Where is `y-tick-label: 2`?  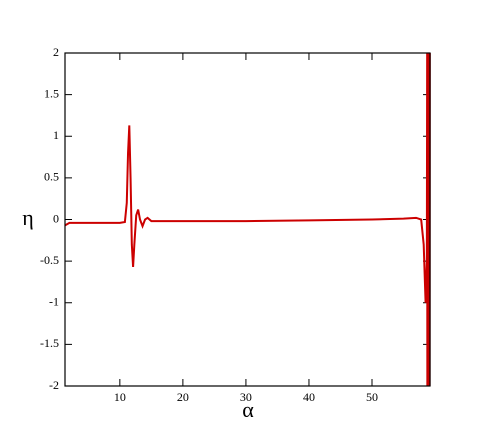
y-tick-label: 2 is located at coordinates (56, 52).